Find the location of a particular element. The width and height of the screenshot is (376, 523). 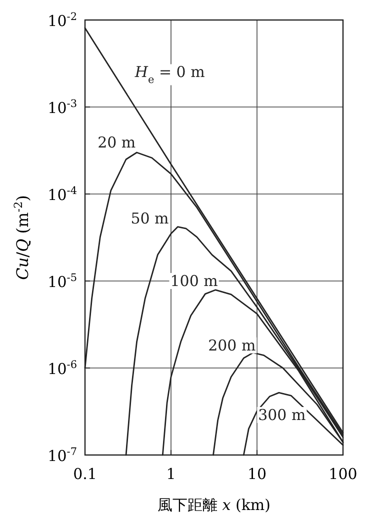

y-tick-label: 10$^{-3}$ is located at coordinates (62, 107).